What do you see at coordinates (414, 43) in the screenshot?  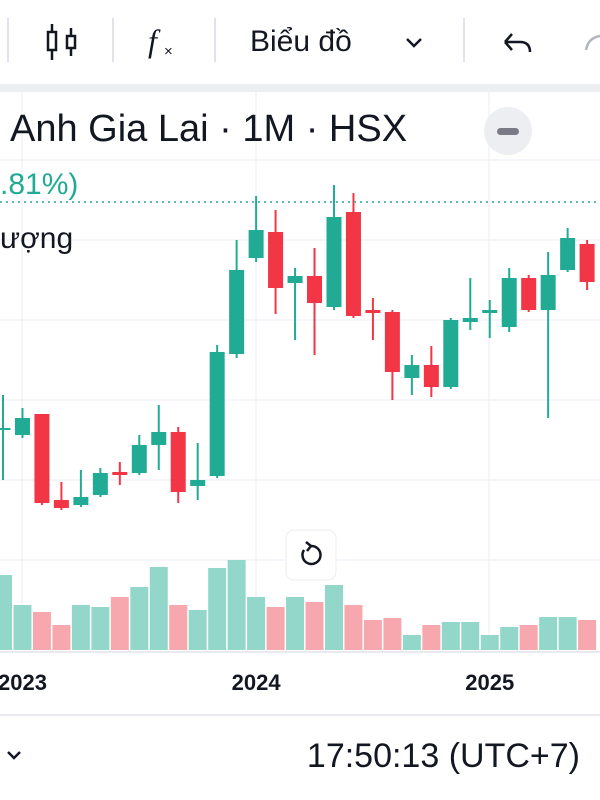 I see `chevron` at bounding box center [414, 43].